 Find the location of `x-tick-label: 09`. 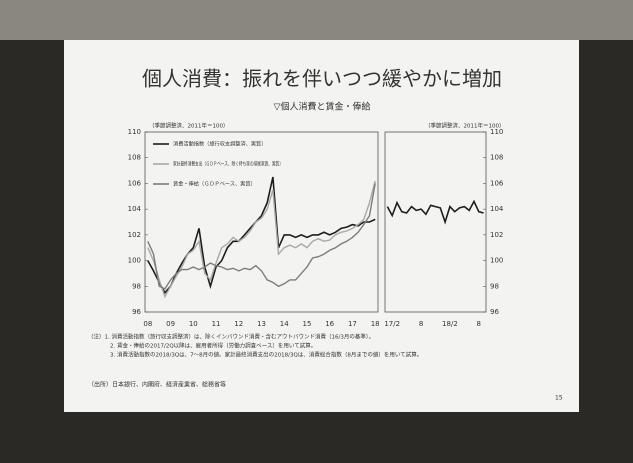

x-tick-label: 09 is located at coordinates (170, 324).